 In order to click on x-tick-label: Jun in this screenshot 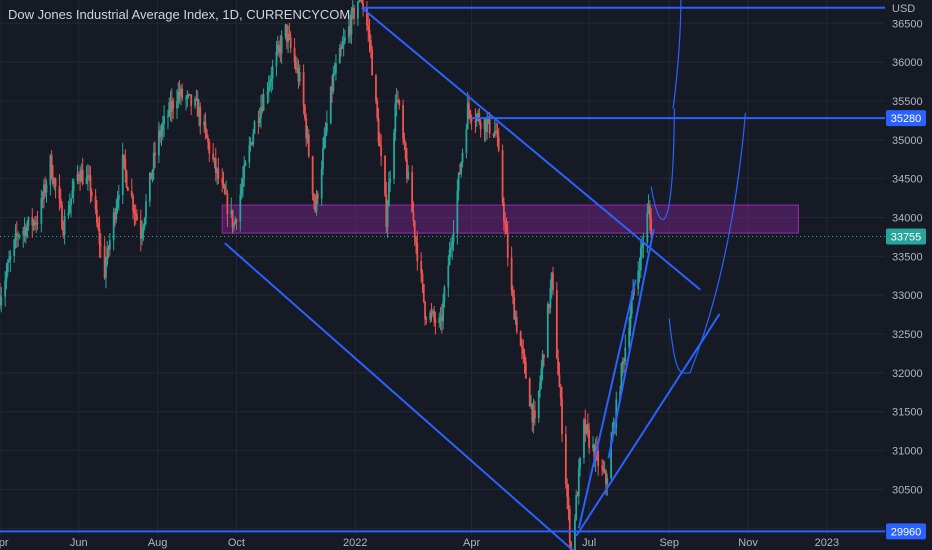, I will do `click(79, 543)`.